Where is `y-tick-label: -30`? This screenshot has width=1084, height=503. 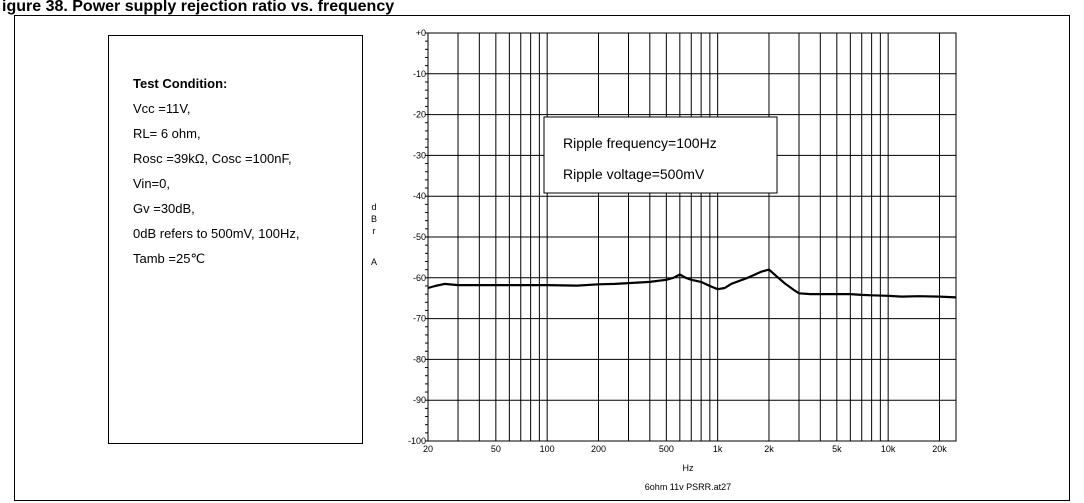
y-tick-label: -30 is located at coordinates (419, 155).